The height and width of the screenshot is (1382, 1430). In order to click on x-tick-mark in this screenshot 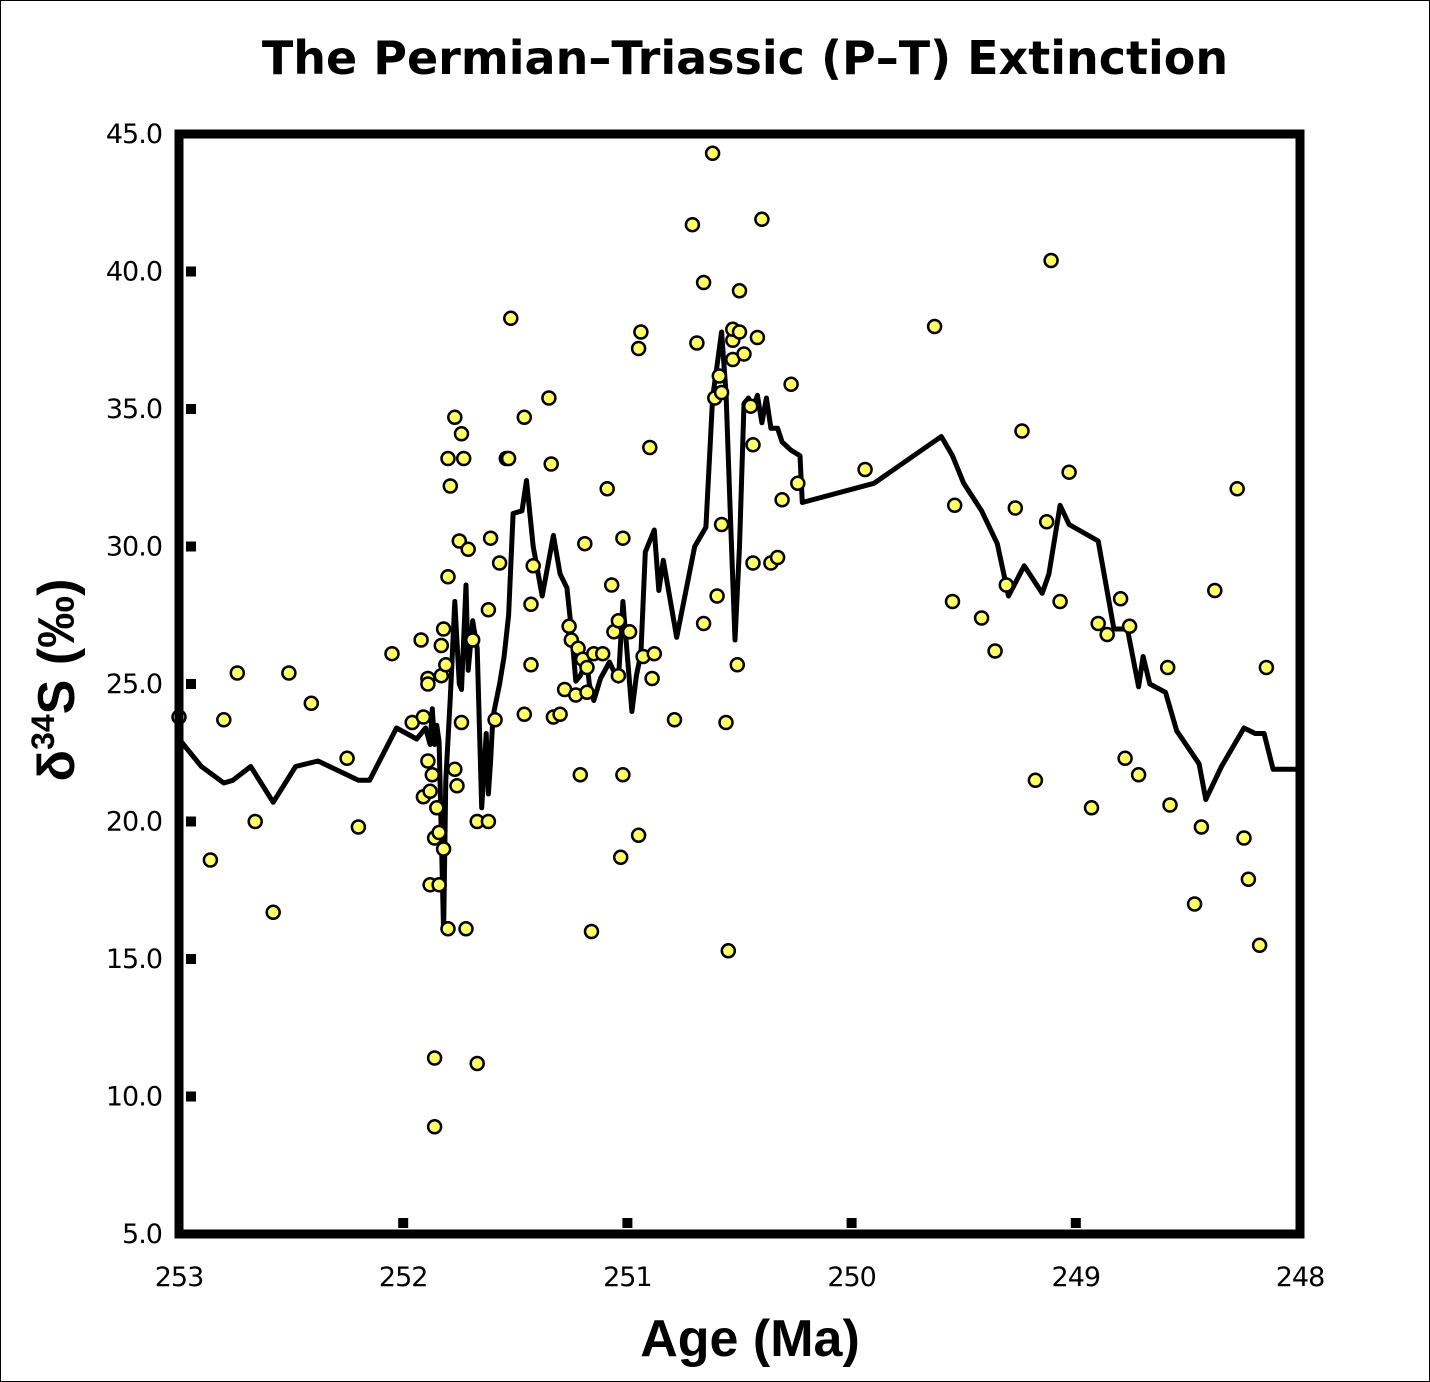, I will do `click(851, 1223)`.